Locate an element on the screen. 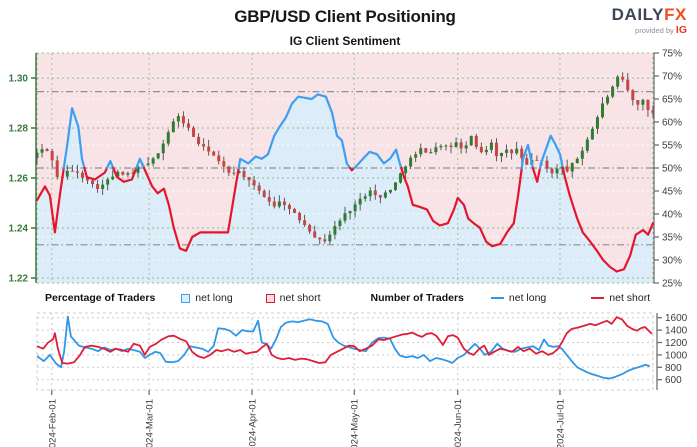  svg-text: 1.24 is located at coordinates (19, 229).